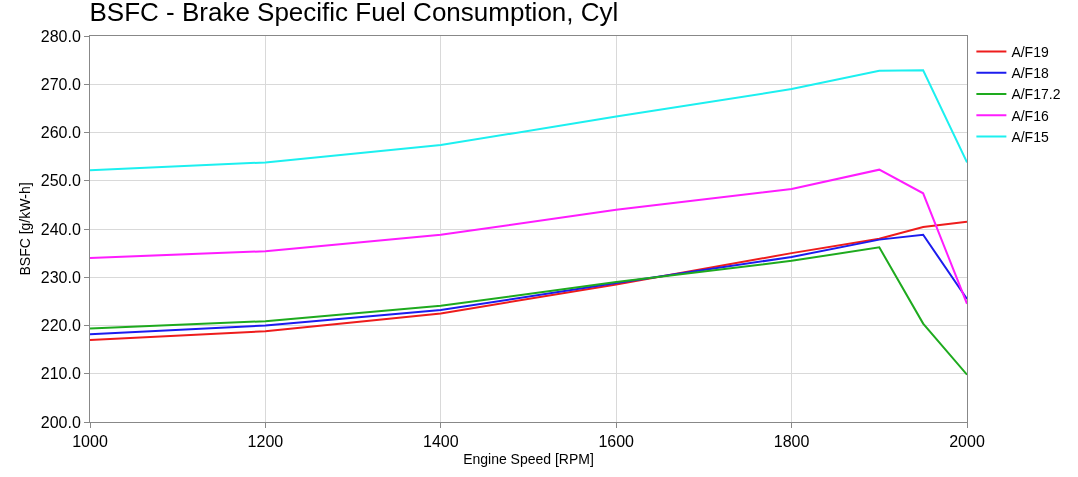 The height and width of the screenshot is (477, 1078). Describe the element at coordinates (60, 84) in the screenshot. I see `y-tick-label: 270.0` at that location.